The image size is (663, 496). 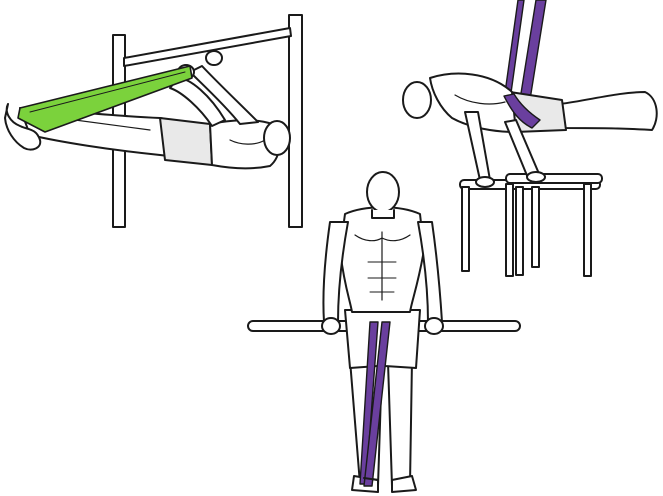 I want to click on parallettes, so click(x=531, y=225).